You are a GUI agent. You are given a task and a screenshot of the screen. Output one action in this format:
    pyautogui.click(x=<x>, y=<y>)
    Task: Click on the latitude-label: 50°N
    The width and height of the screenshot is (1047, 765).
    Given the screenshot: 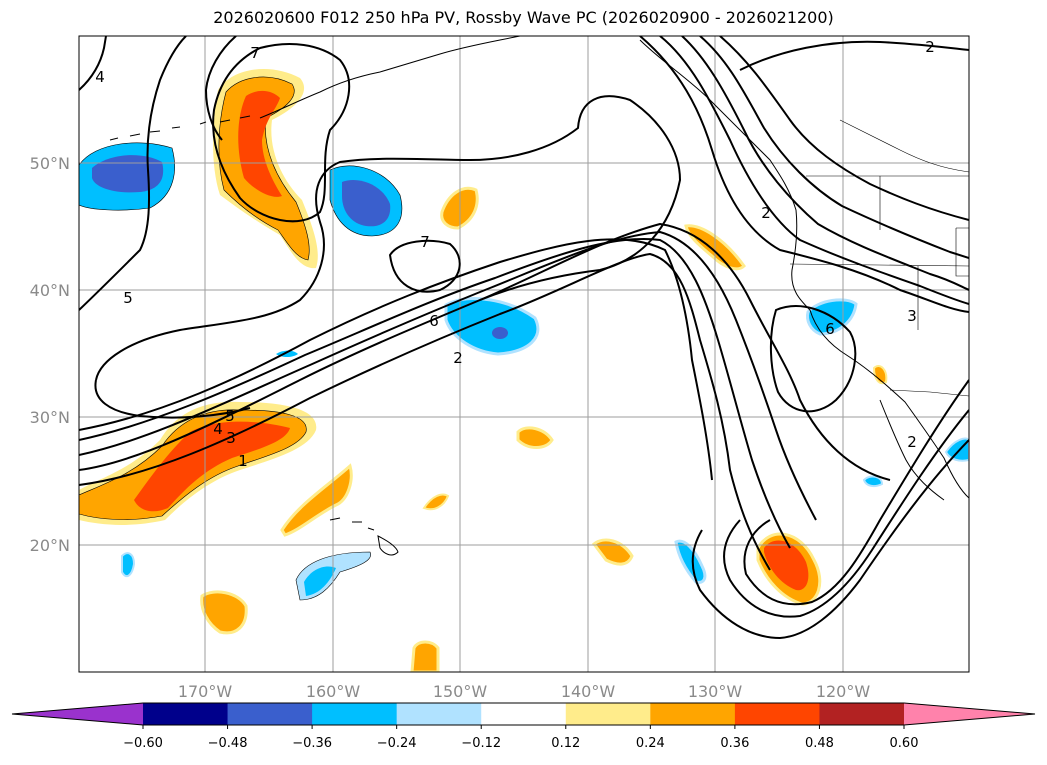 What is the action you would take?
    pyautogui.click(x=50, y=163)
    